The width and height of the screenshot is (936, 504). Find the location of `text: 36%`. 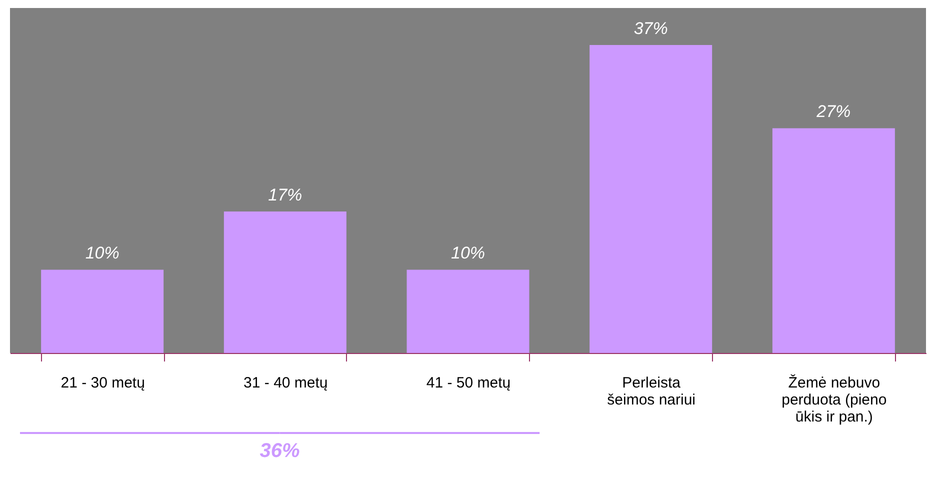

text: 36% is located at coordinates (280, 451).